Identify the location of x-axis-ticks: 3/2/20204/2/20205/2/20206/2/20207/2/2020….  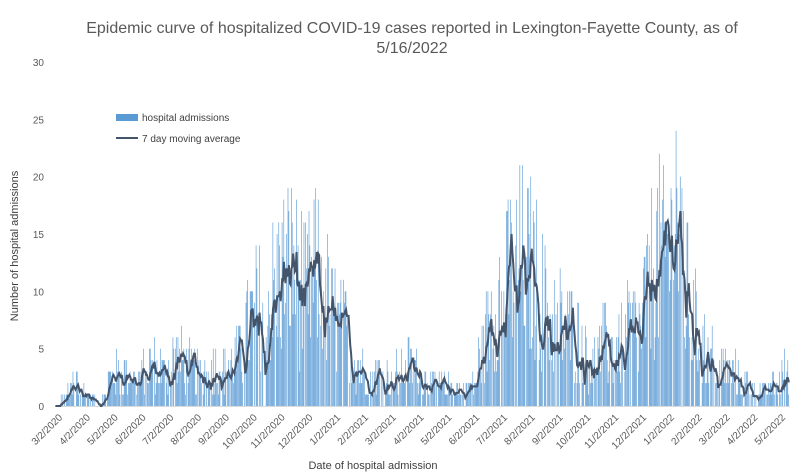
(409, 432).